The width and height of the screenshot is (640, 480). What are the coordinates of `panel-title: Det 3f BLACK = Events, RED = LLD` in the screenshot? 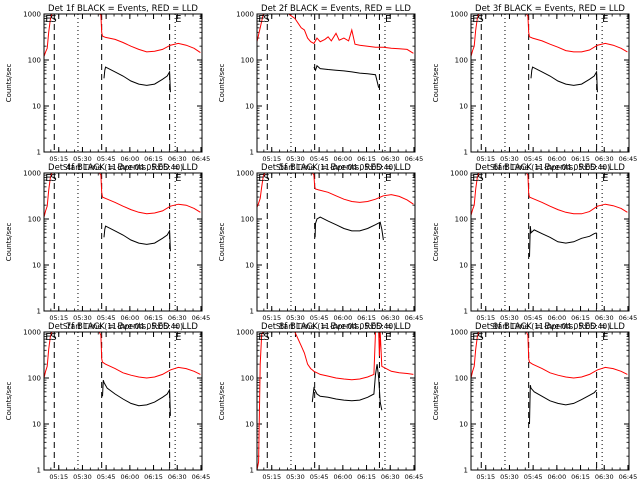 It's located at (550, 9).